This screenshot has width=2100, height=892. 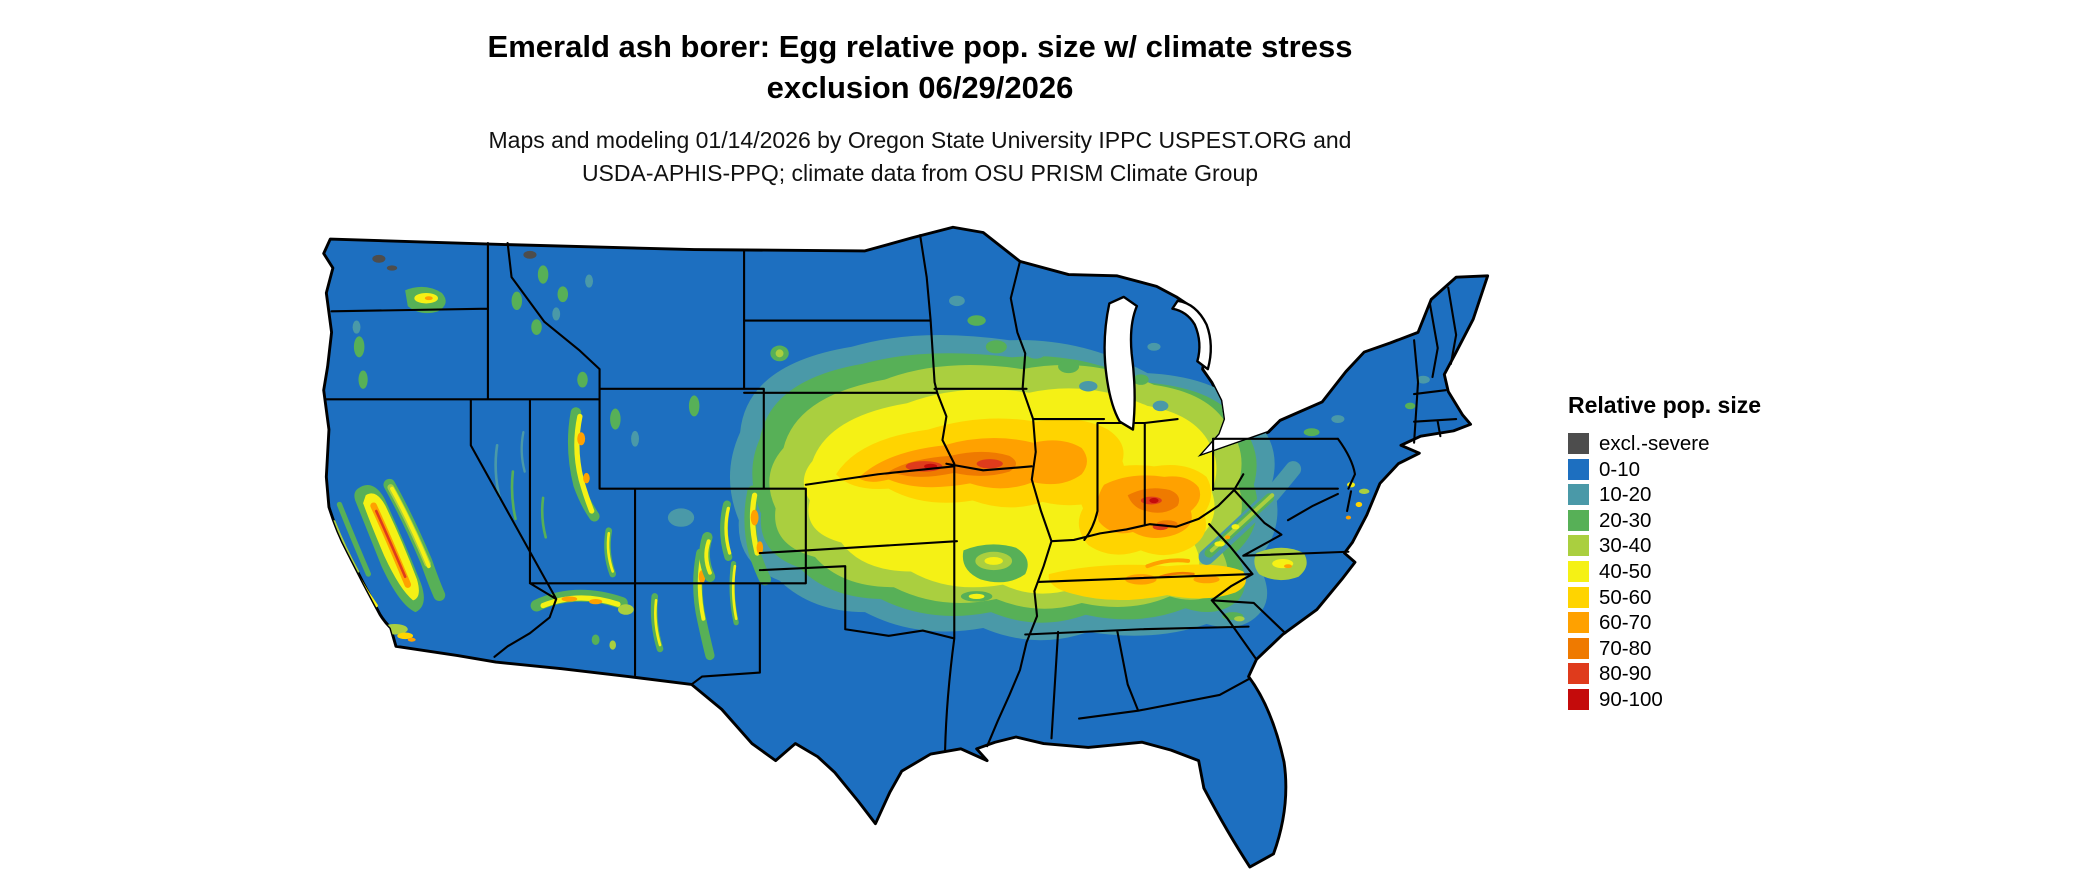 What do you see at coordinates (1688, 546) in the screenshot?
I see `legend-item: 30-40` at bounding box center [1688, 546].